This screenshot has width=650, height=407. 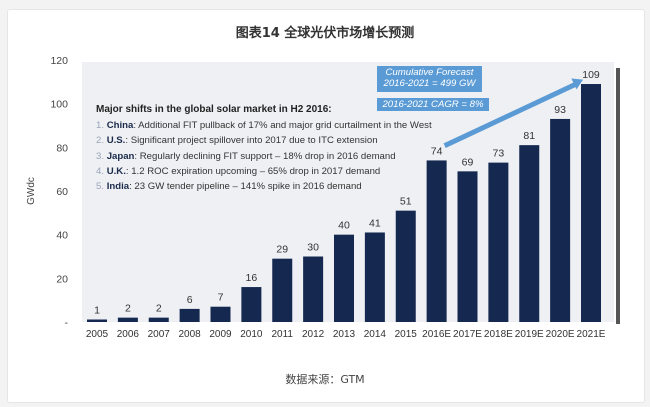 What do you see at coordinates (190, 334) in the screenshot?
I see `x-tick-label: 2008` at bounding box center [190, 334].